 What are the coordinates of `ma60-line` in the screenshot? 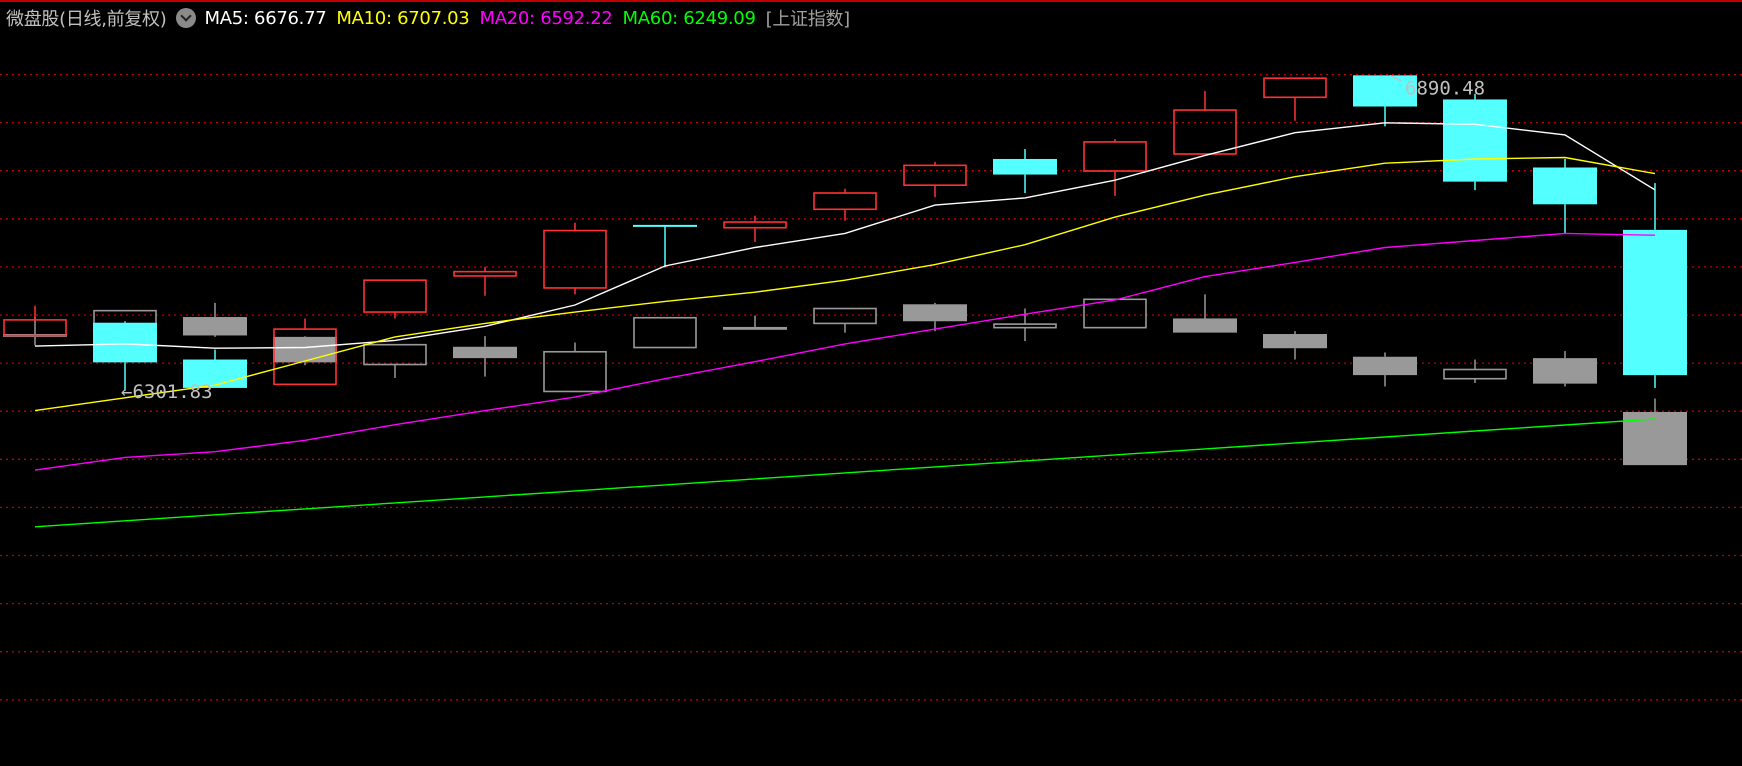 It's located at (845, 473).